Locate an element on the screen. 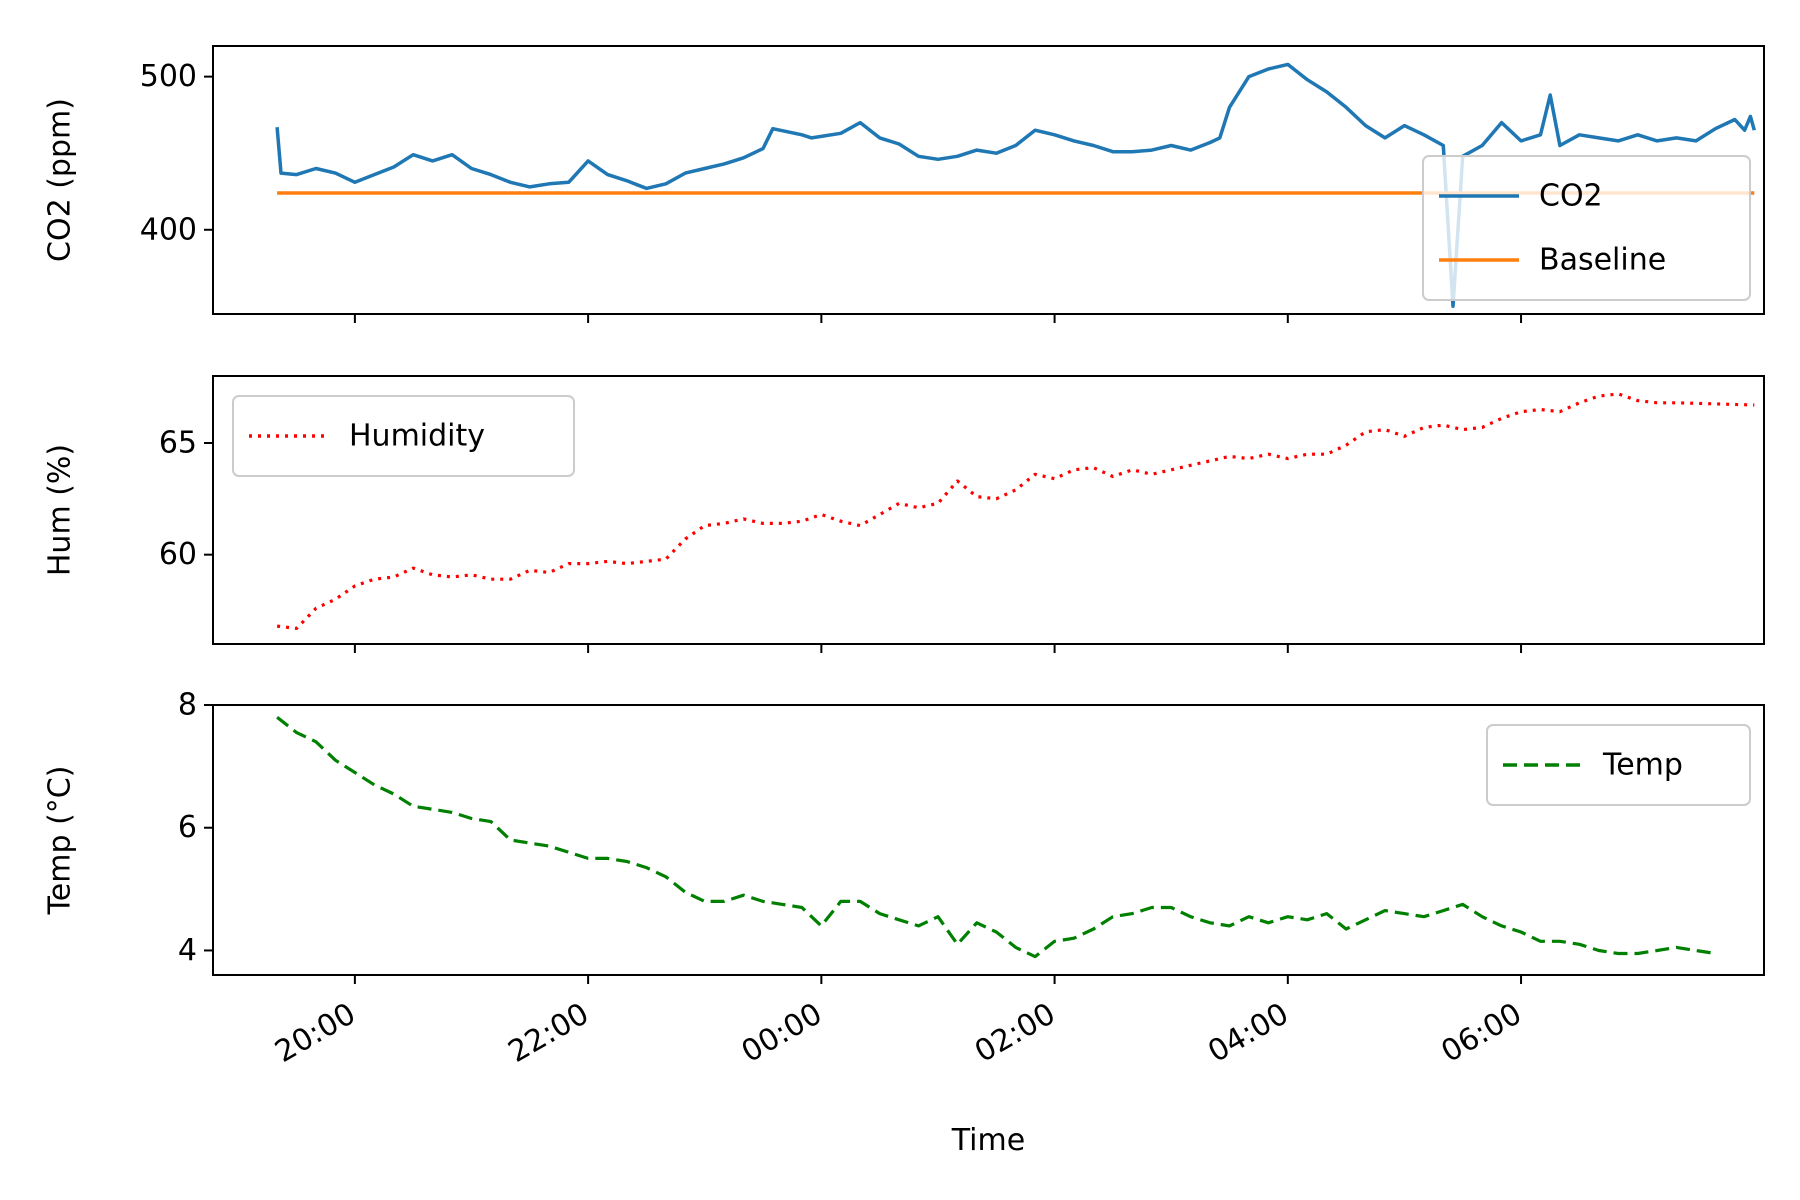 Image resolution: width=1800 pixels, height=1200 pixels. legend-label-co2: CO2 is located at coordinates (1571, 196).